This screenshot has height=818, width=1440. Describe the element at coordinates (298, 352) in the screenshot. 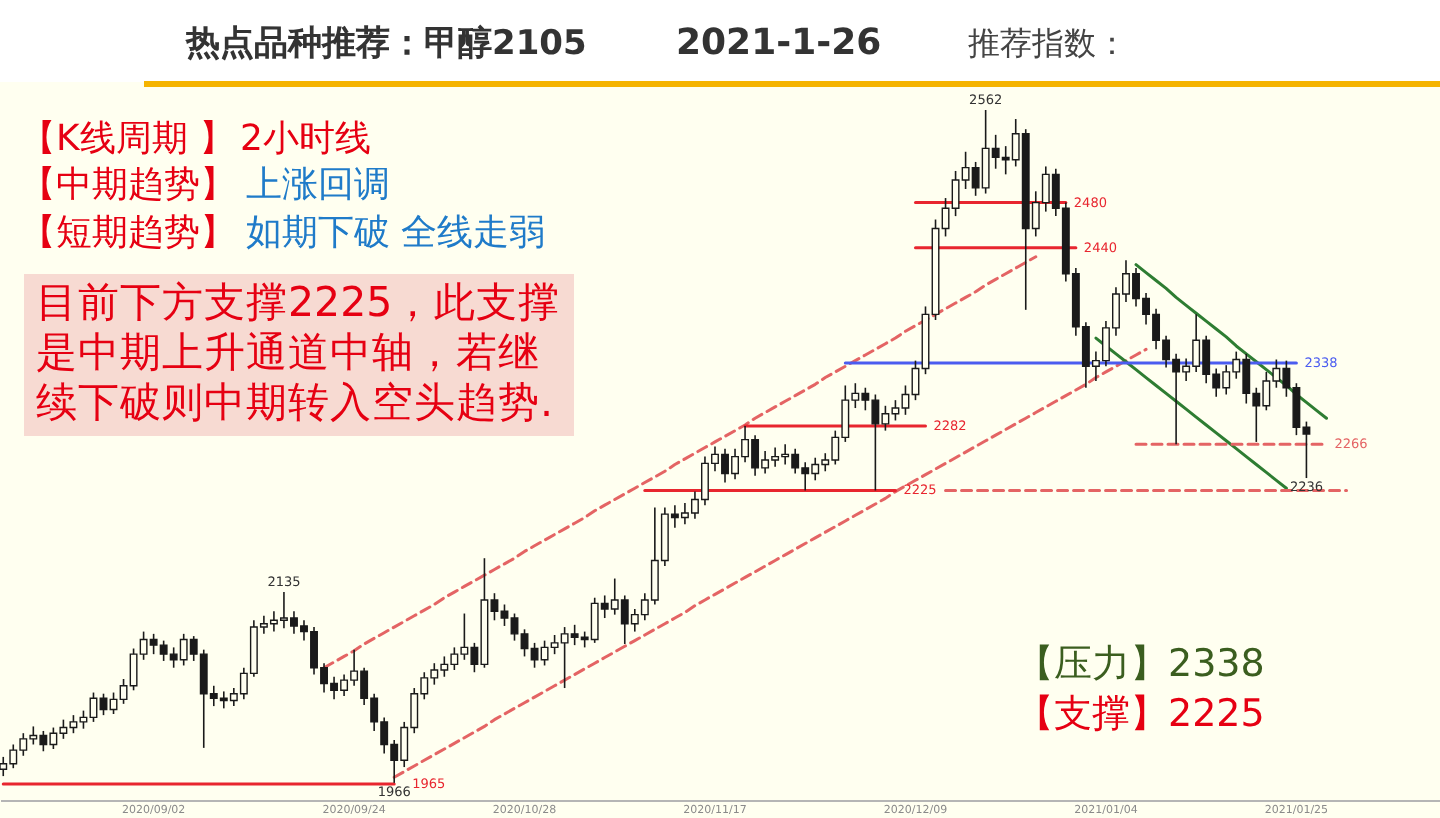

I see `annotation: 目前下方支撑2225，此支撑是中期上升通道中轴，若继续下破则中期转入空头趋势.` at that location.